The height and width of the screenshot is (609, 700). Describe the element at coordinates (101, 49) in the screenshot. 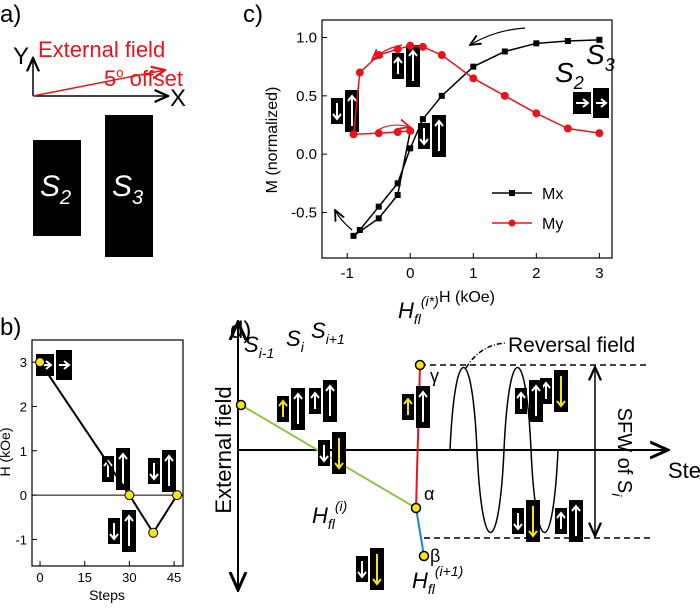

I see `field-label: External field` at that location.